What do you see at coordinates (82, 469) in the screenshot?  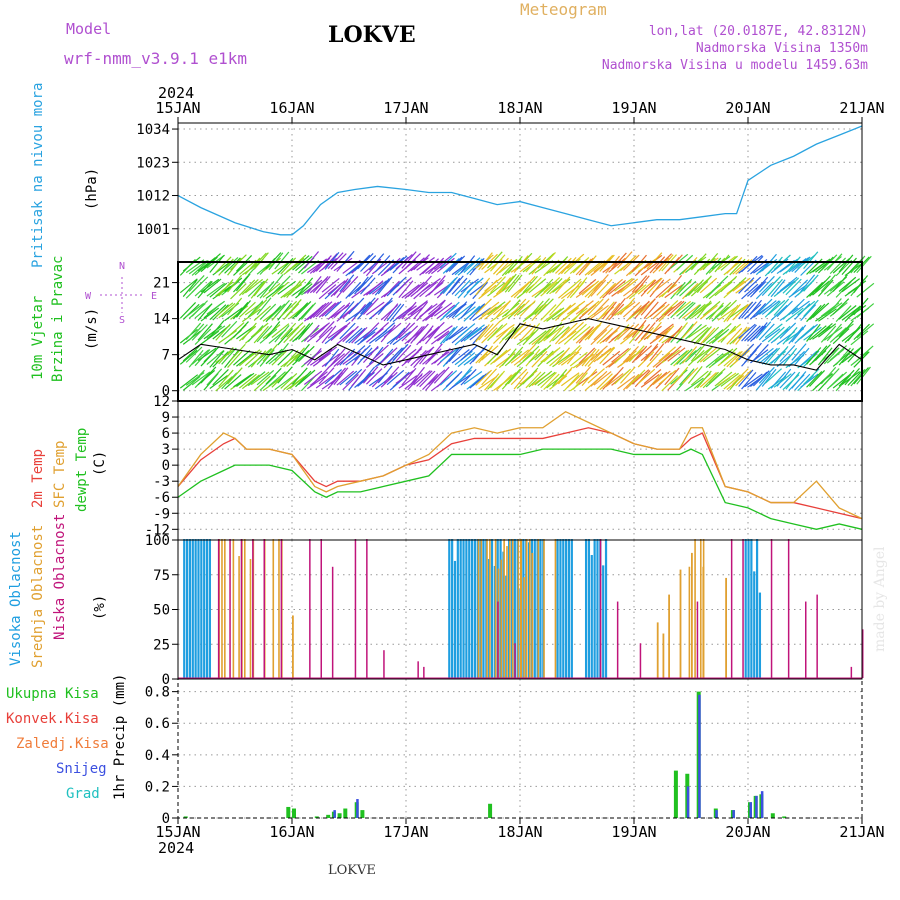 I see `dewpt-label: dewpt Temp` at bounding box center [82, 469].